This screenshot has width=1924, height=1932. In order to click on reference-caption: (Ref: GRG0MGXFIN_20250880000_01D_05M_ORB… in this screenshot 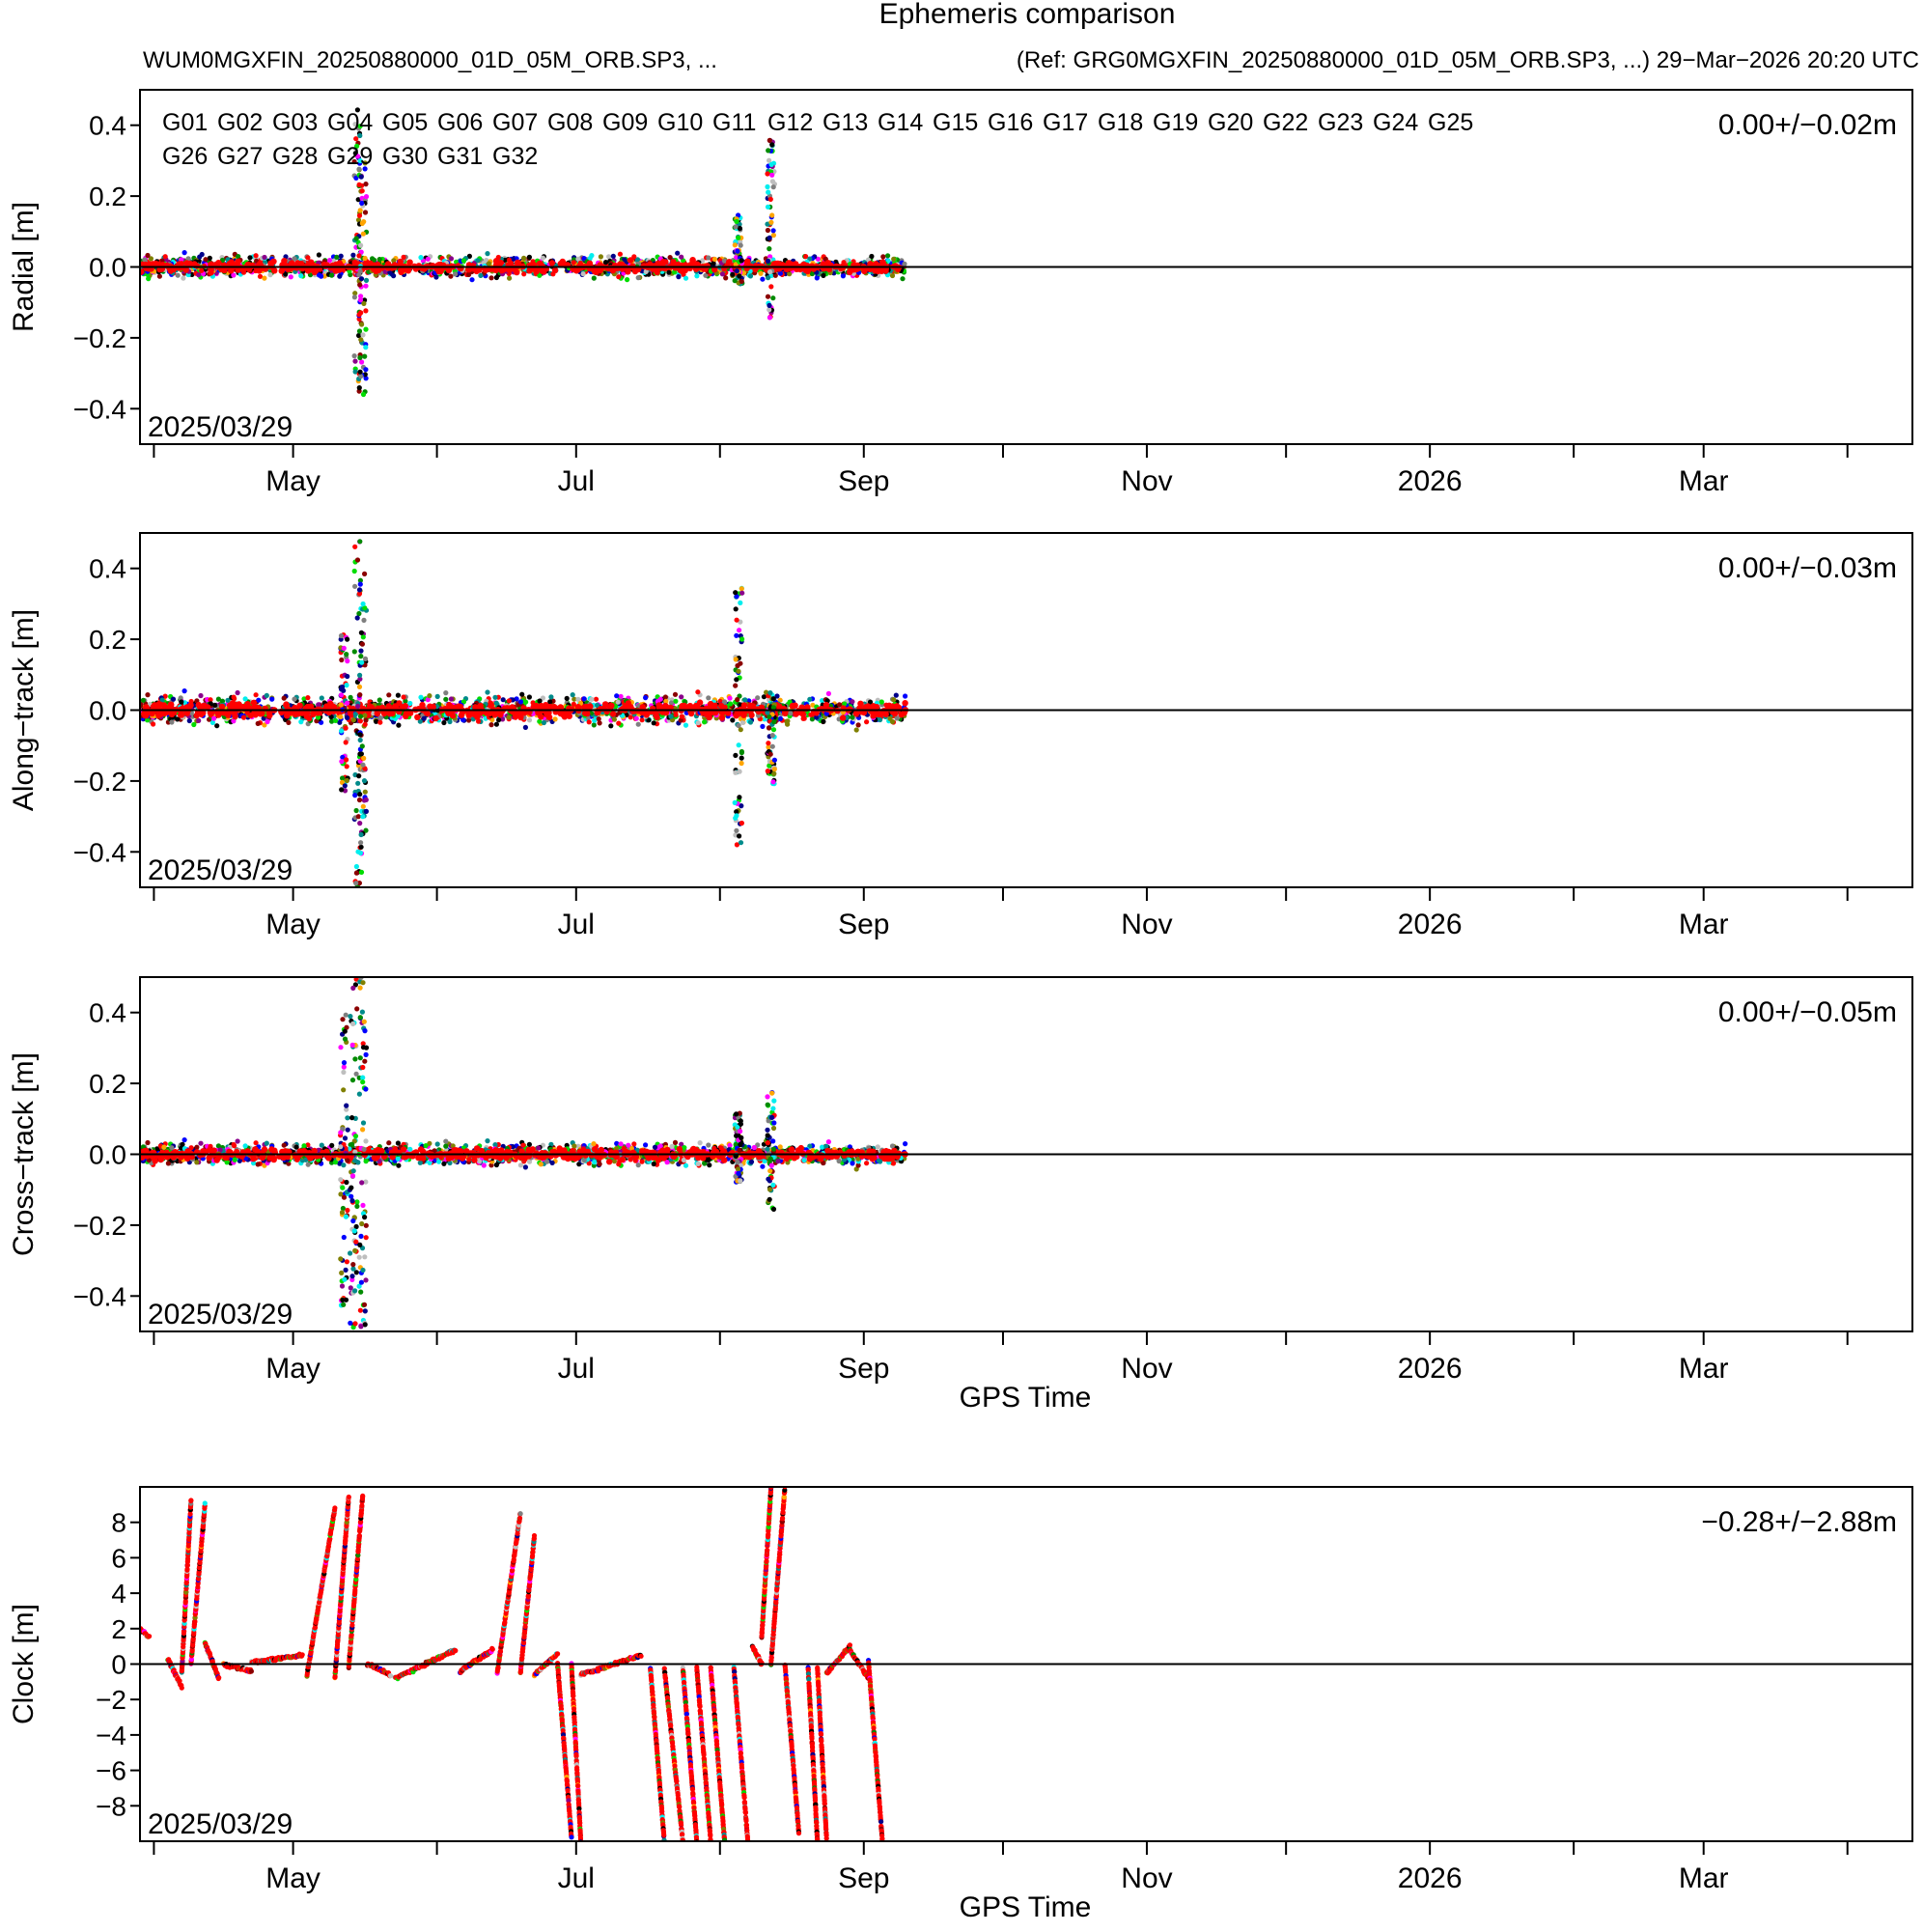, I will do `click(1468, 60)`.